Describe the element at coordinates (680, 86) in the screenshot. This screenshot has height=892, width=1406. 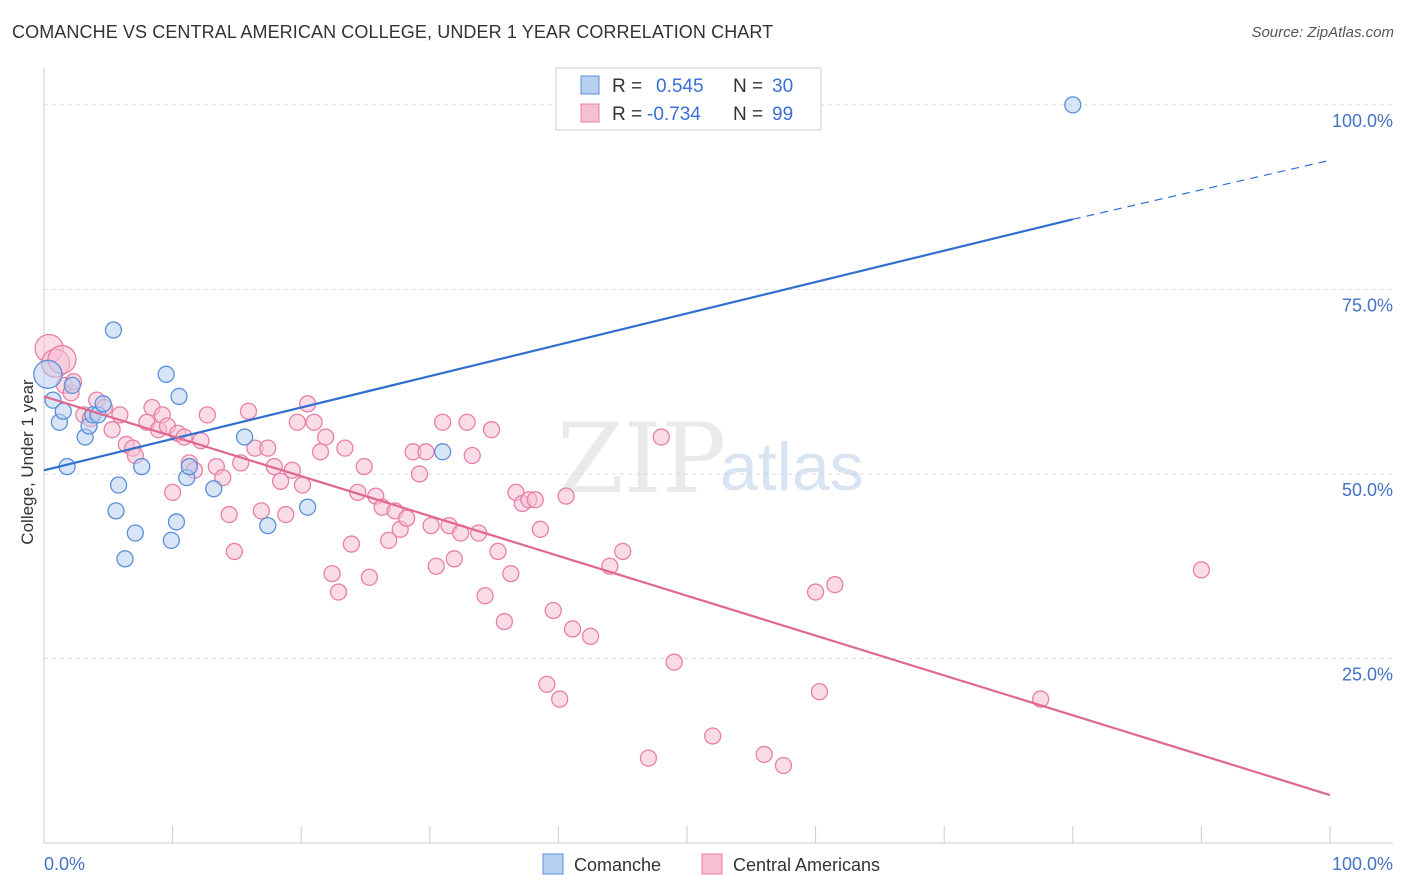
I see `legend-r-value-1: 0.545` at that location.